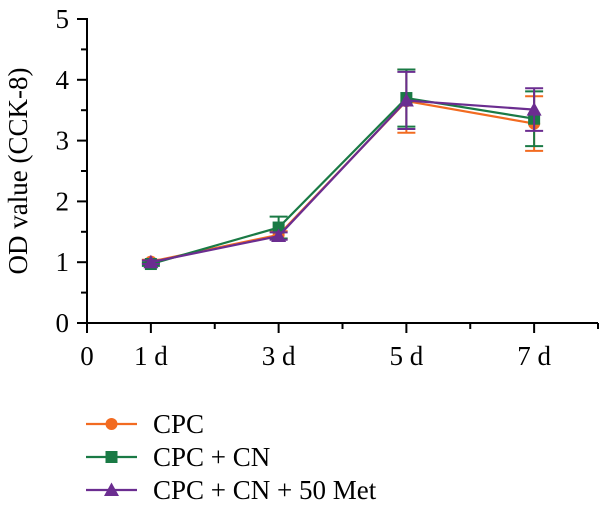  I want to click on legend-item-1: CPC, so click(145, 424).